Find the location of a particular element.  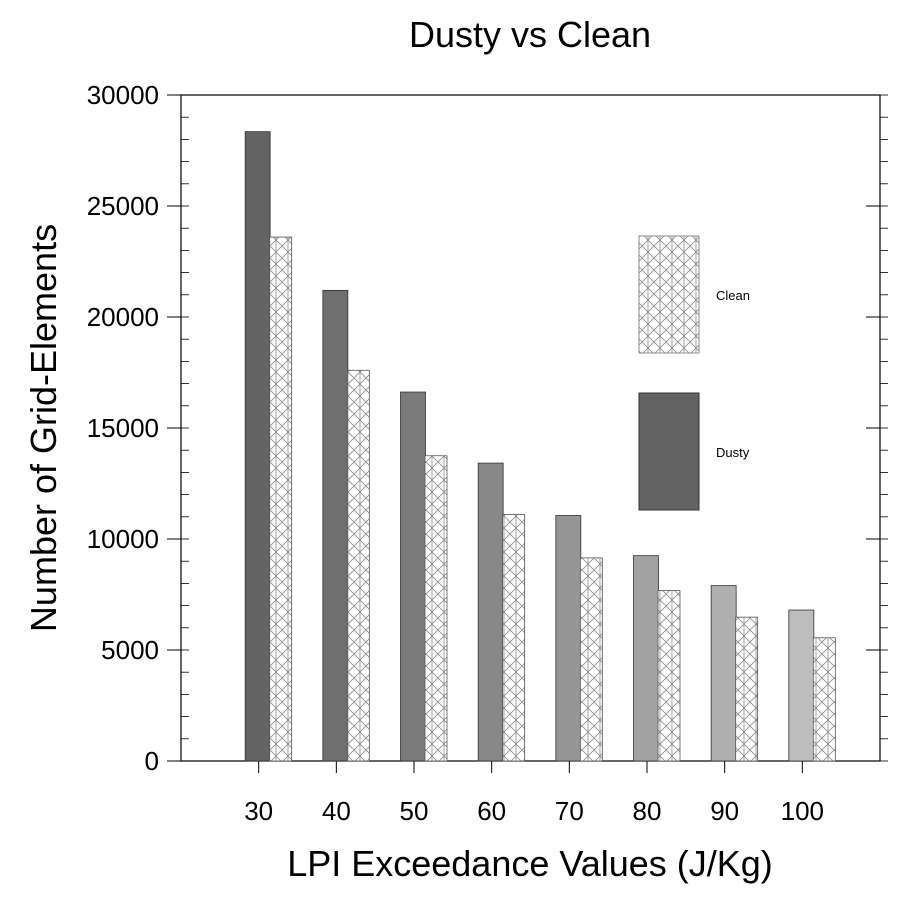

x-tick-label: 60 is located at coordinates (491, 811).